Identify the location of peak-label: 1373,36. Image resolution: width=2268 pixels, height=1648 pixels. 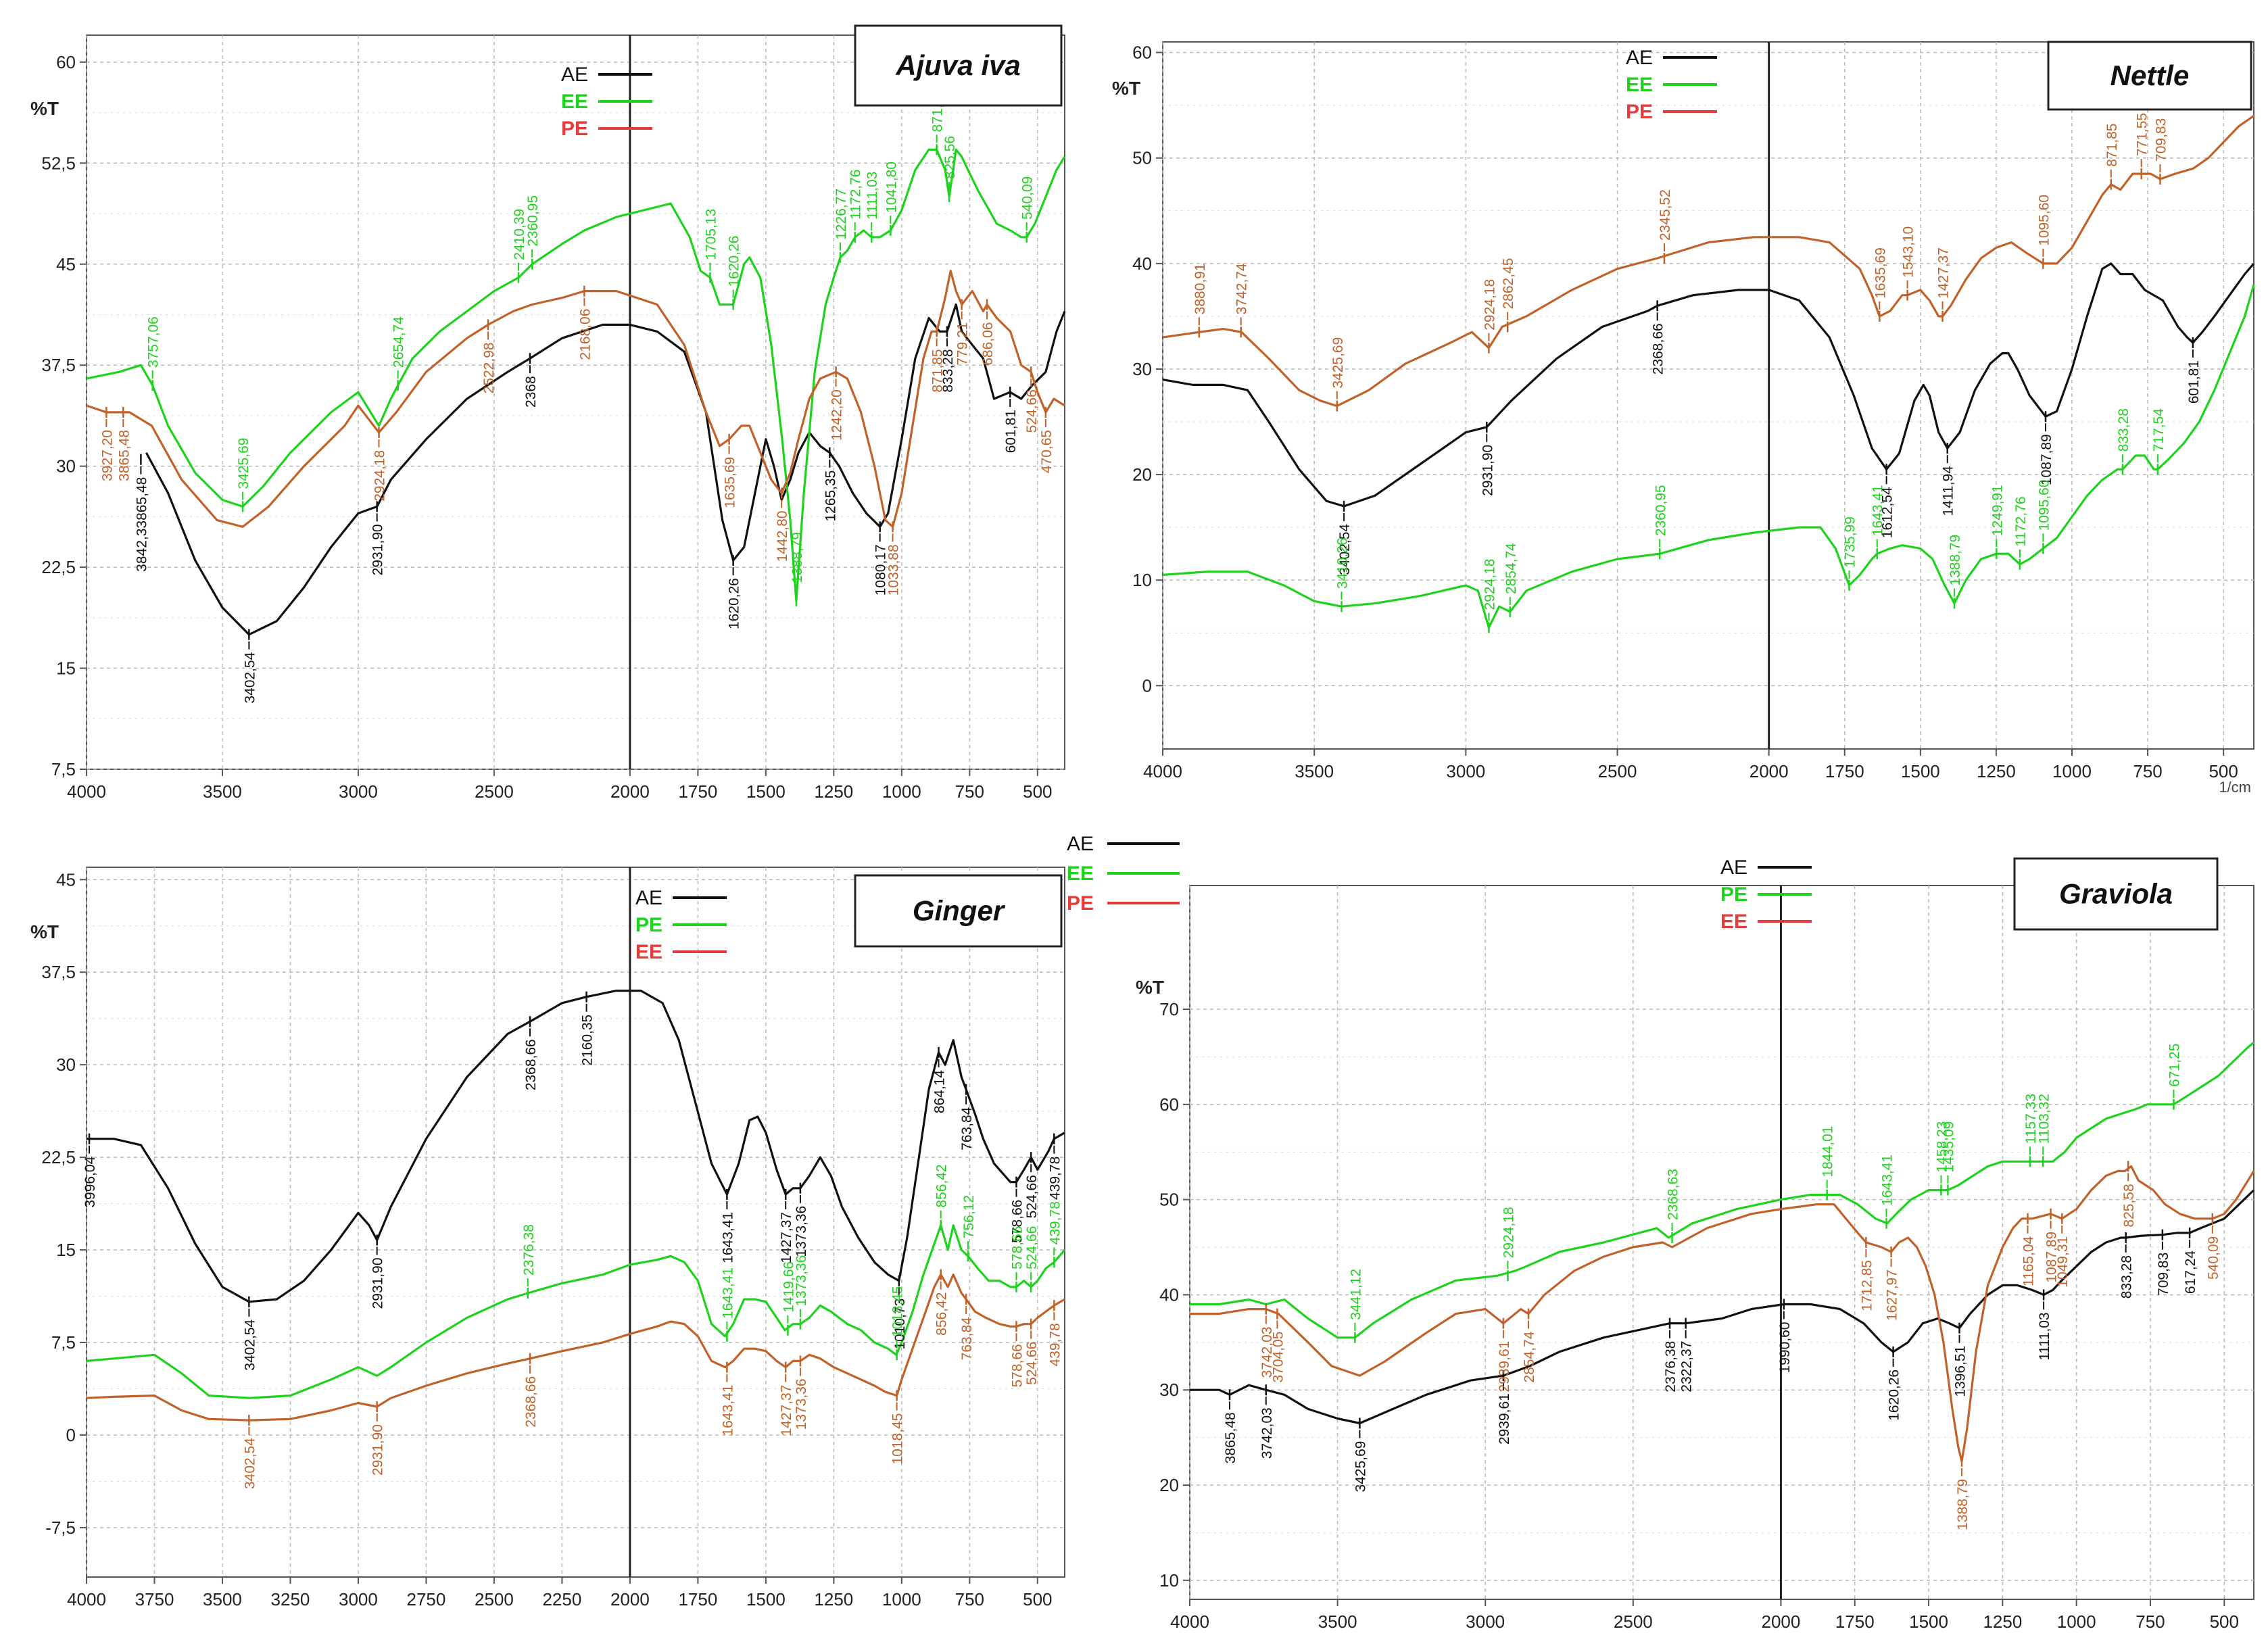
(802, 1404).